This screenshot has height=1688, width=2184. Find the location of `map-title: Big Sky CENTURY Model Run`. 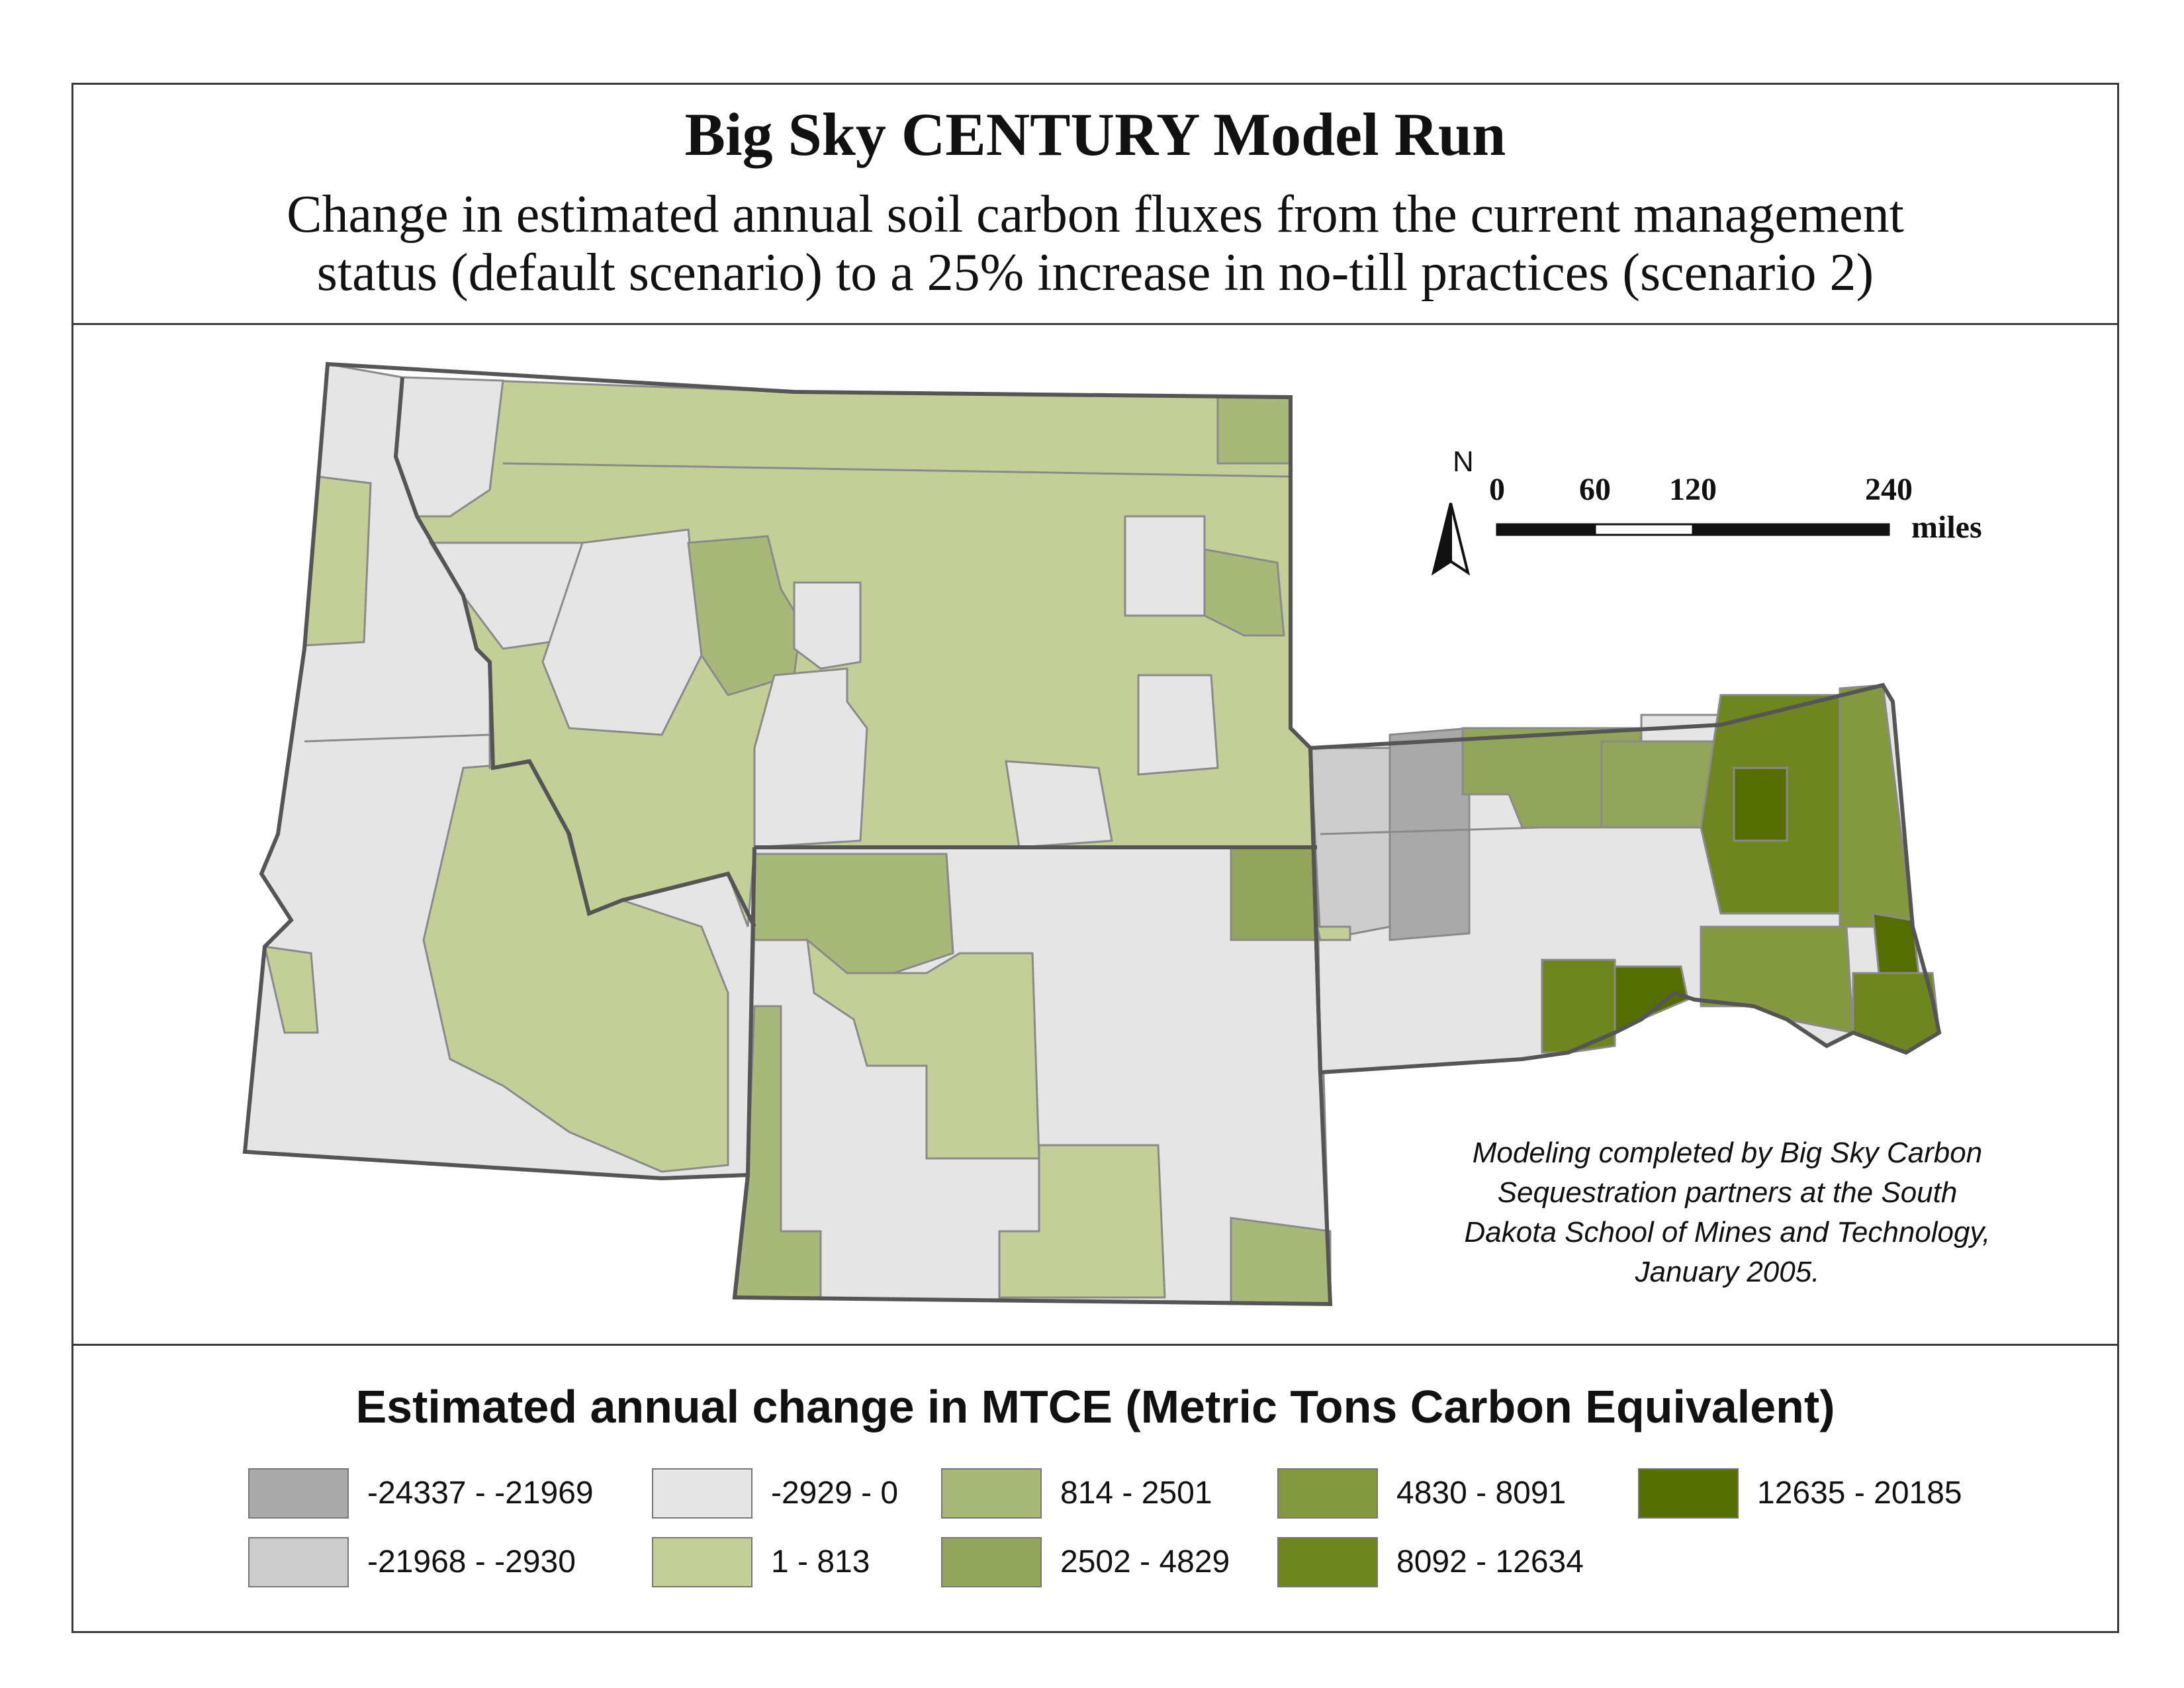

map-title: Big Sky CENTURY Model Run is located at coordinates (1095, 134).